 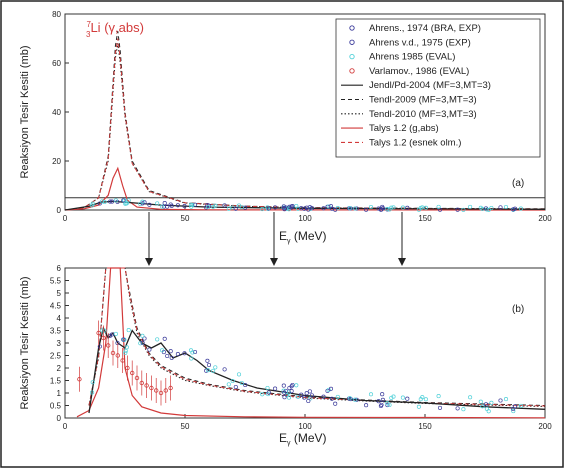 I want to click on x-tick-label: 100, so click(x=305, y=426).